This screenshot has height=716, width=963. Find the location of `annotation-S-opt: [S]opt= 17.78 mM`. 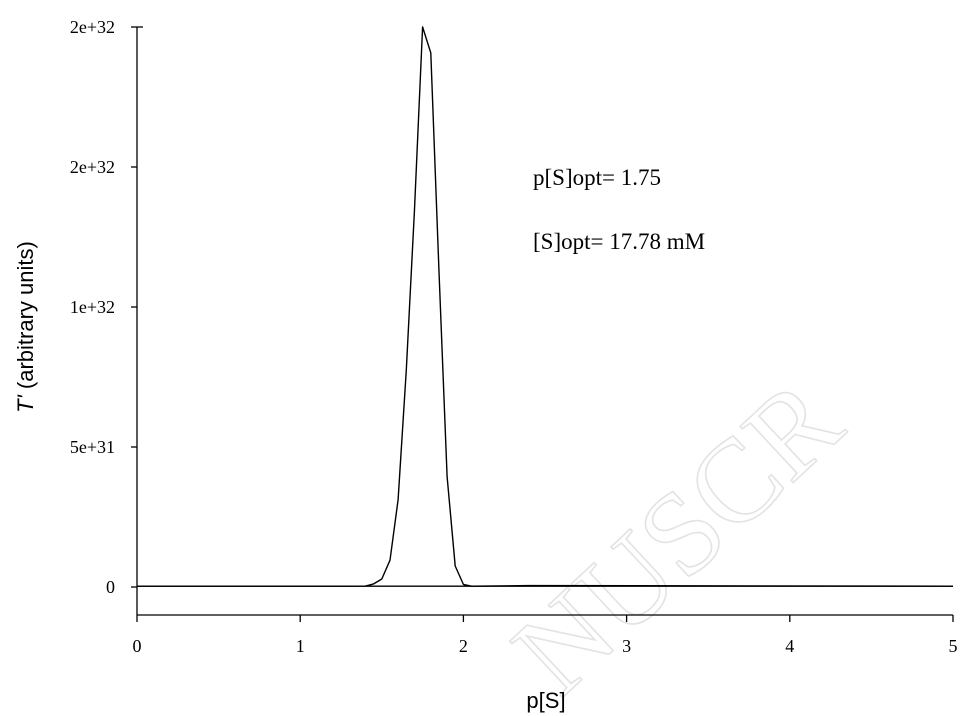

annotation-S-opt: [S]opt= 17.78 mM is located at coordinates (619, 241).